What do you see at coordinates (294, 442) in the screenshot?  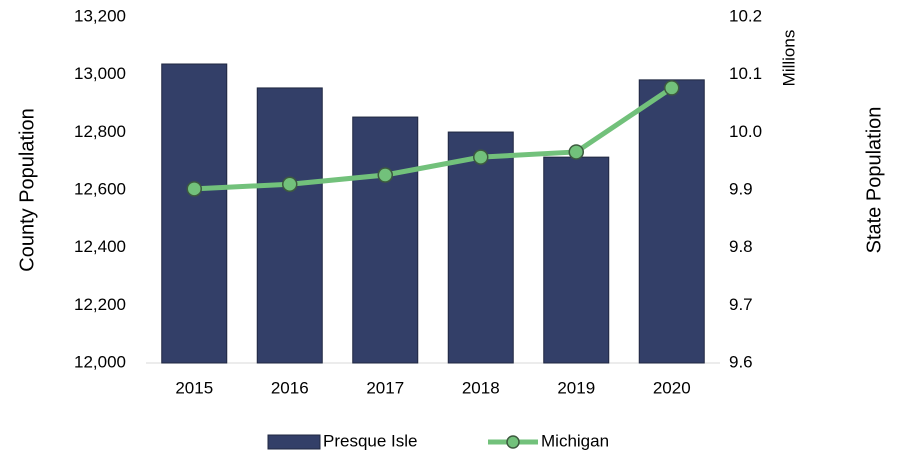 I see `legend-swatch` at bounding box center [294, 442].